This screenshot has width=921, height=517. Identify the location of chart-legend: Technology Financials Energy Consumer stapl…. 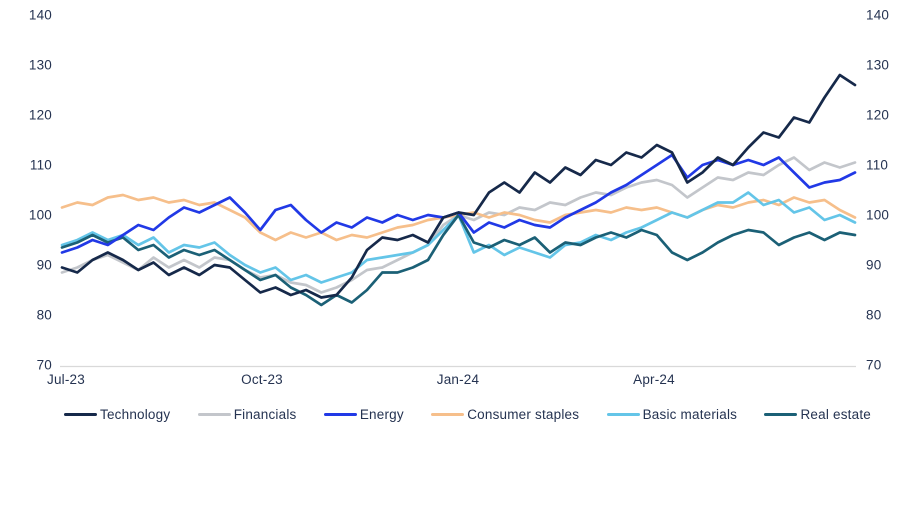
(467, 414).